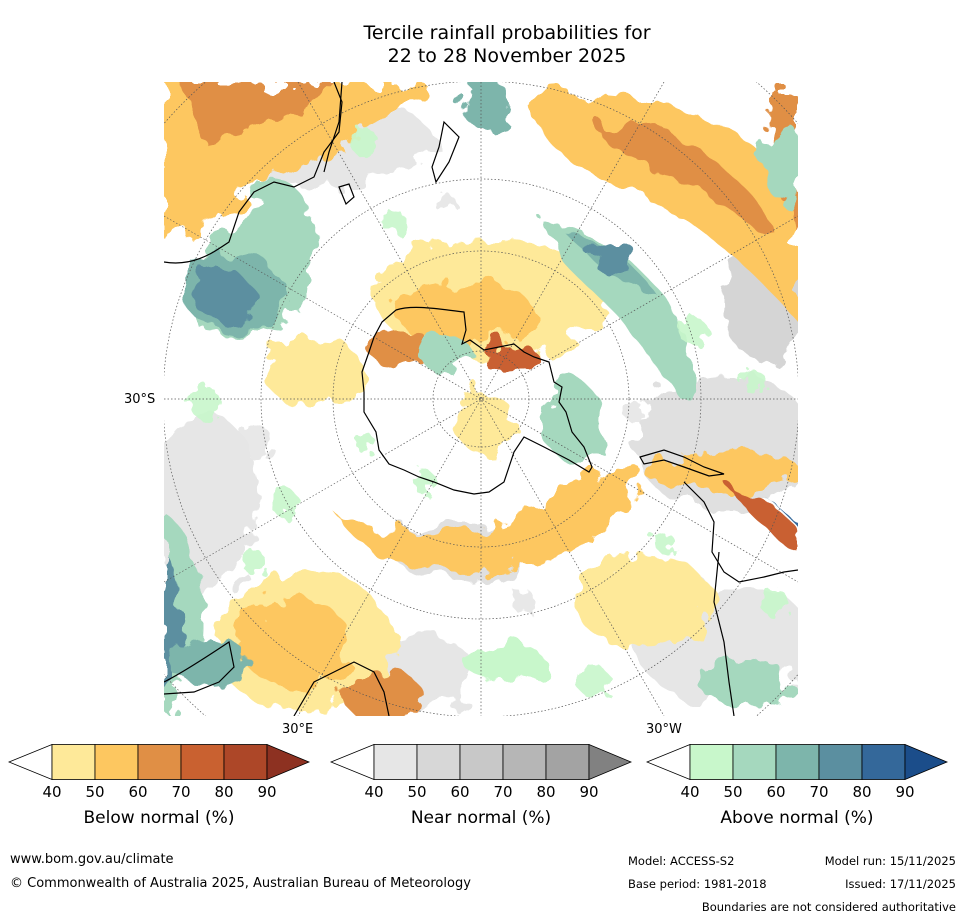 Image resolution: width=965 pixels, height=919 pixels. What do you see at coordinates (507, 33) in the screenshot?
I see `title-line-1: Tercile rainfall probabilities for` at bounding box center [507, 33].